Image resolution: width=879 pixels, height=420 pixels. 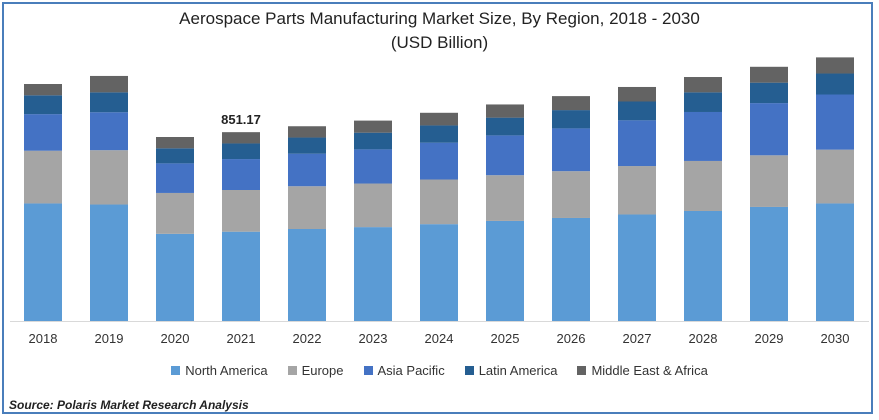 I want to click on x-tick-label-2026: 2026, so click(x=571, y=338).